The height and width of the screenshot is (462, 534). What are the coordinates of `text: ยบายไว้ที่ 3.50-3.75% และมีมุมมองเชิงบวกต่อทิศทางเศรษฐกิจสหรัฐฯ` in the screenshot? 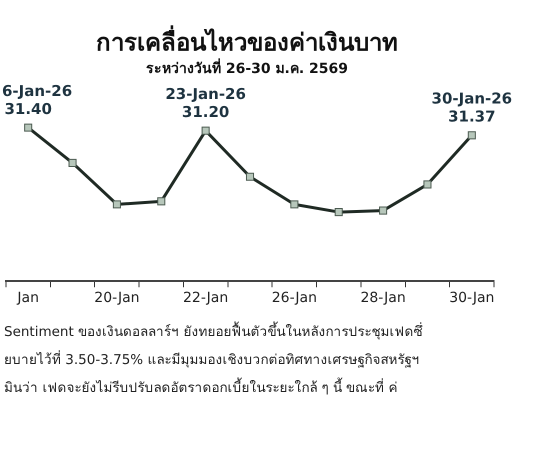 It's located at (212, 359).